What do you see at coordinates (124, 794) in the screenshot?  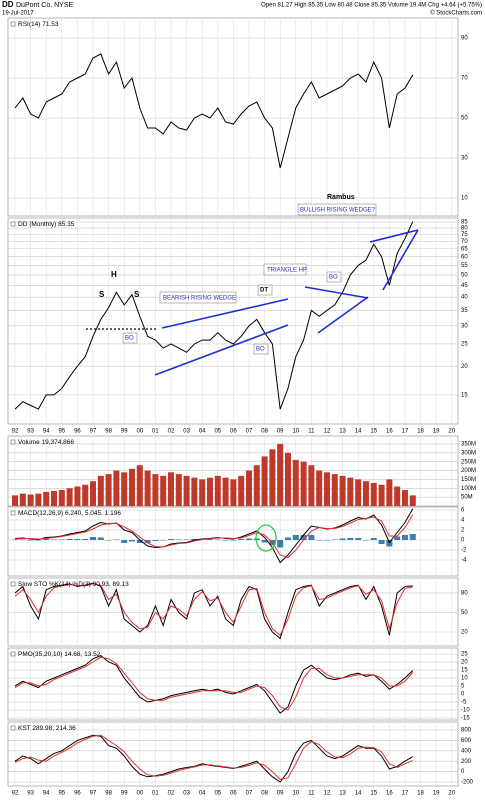 I see `x-tick-label: 99` at bounding box center [124, 794].